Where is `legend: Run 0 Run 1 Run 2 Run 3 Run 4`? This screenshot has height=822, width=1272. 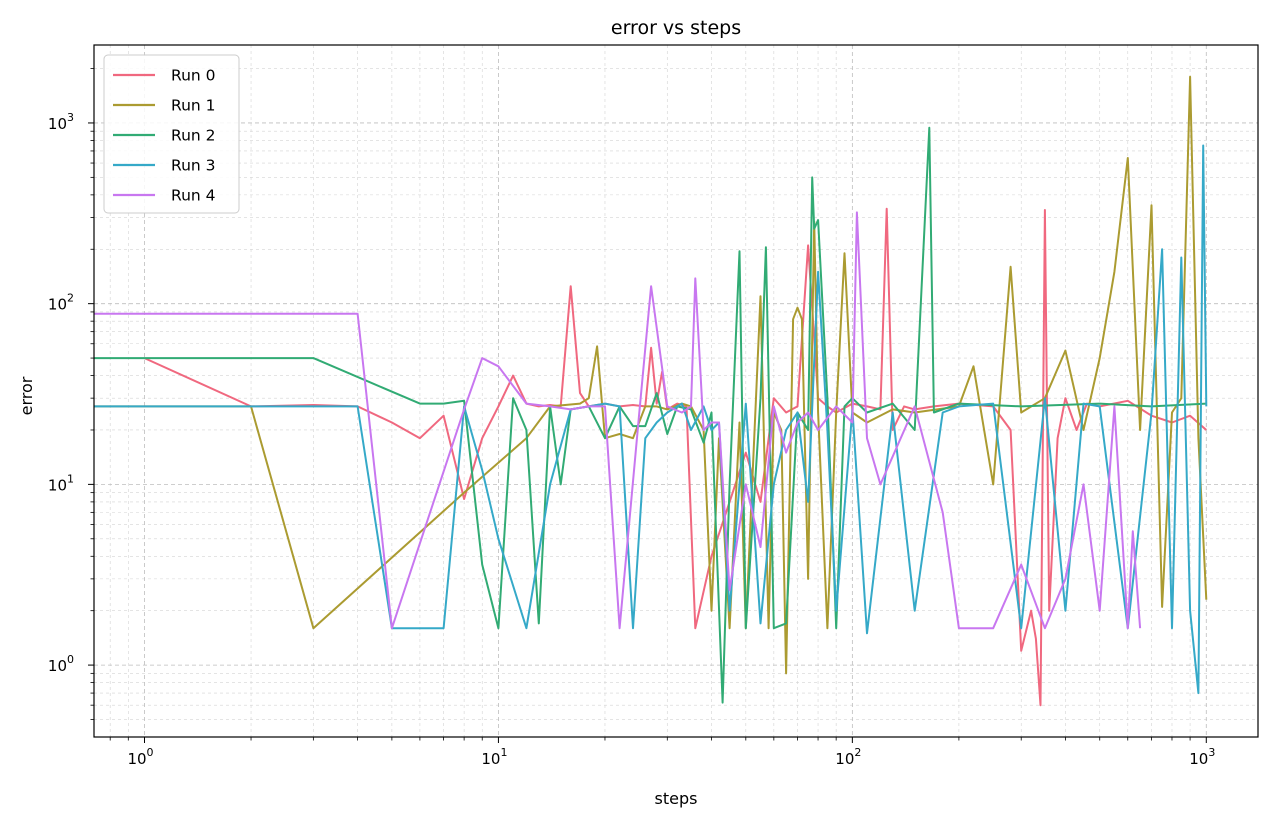
legend: Run 0 Run 1 Run 2 Run 3 Run 4 is located at coordinates (171, 134).